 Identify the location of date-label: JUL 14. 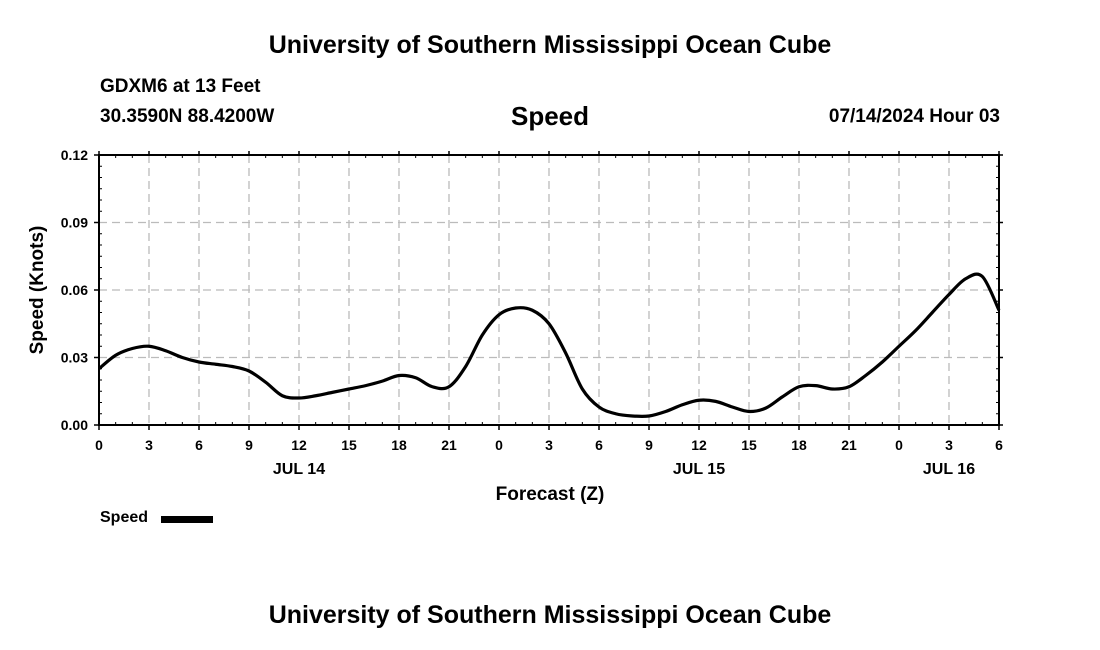
(299, 469).